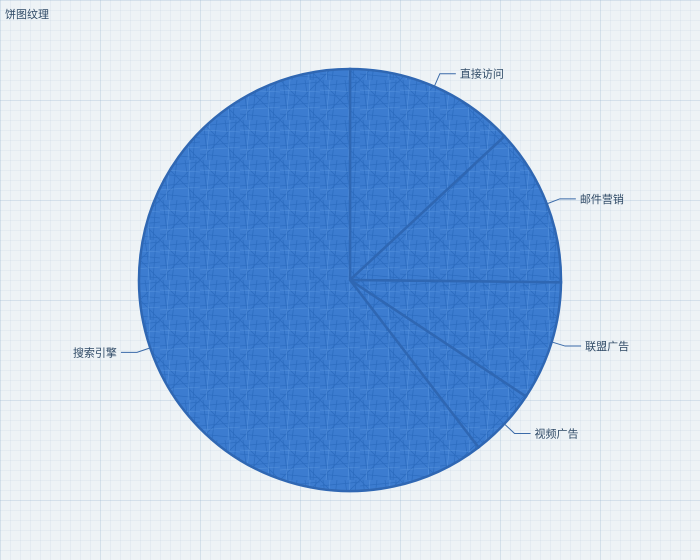 The width and height of the screenshot is (700, 560). I want to click on chart-title: 饼图纹理, so click(27, 14).